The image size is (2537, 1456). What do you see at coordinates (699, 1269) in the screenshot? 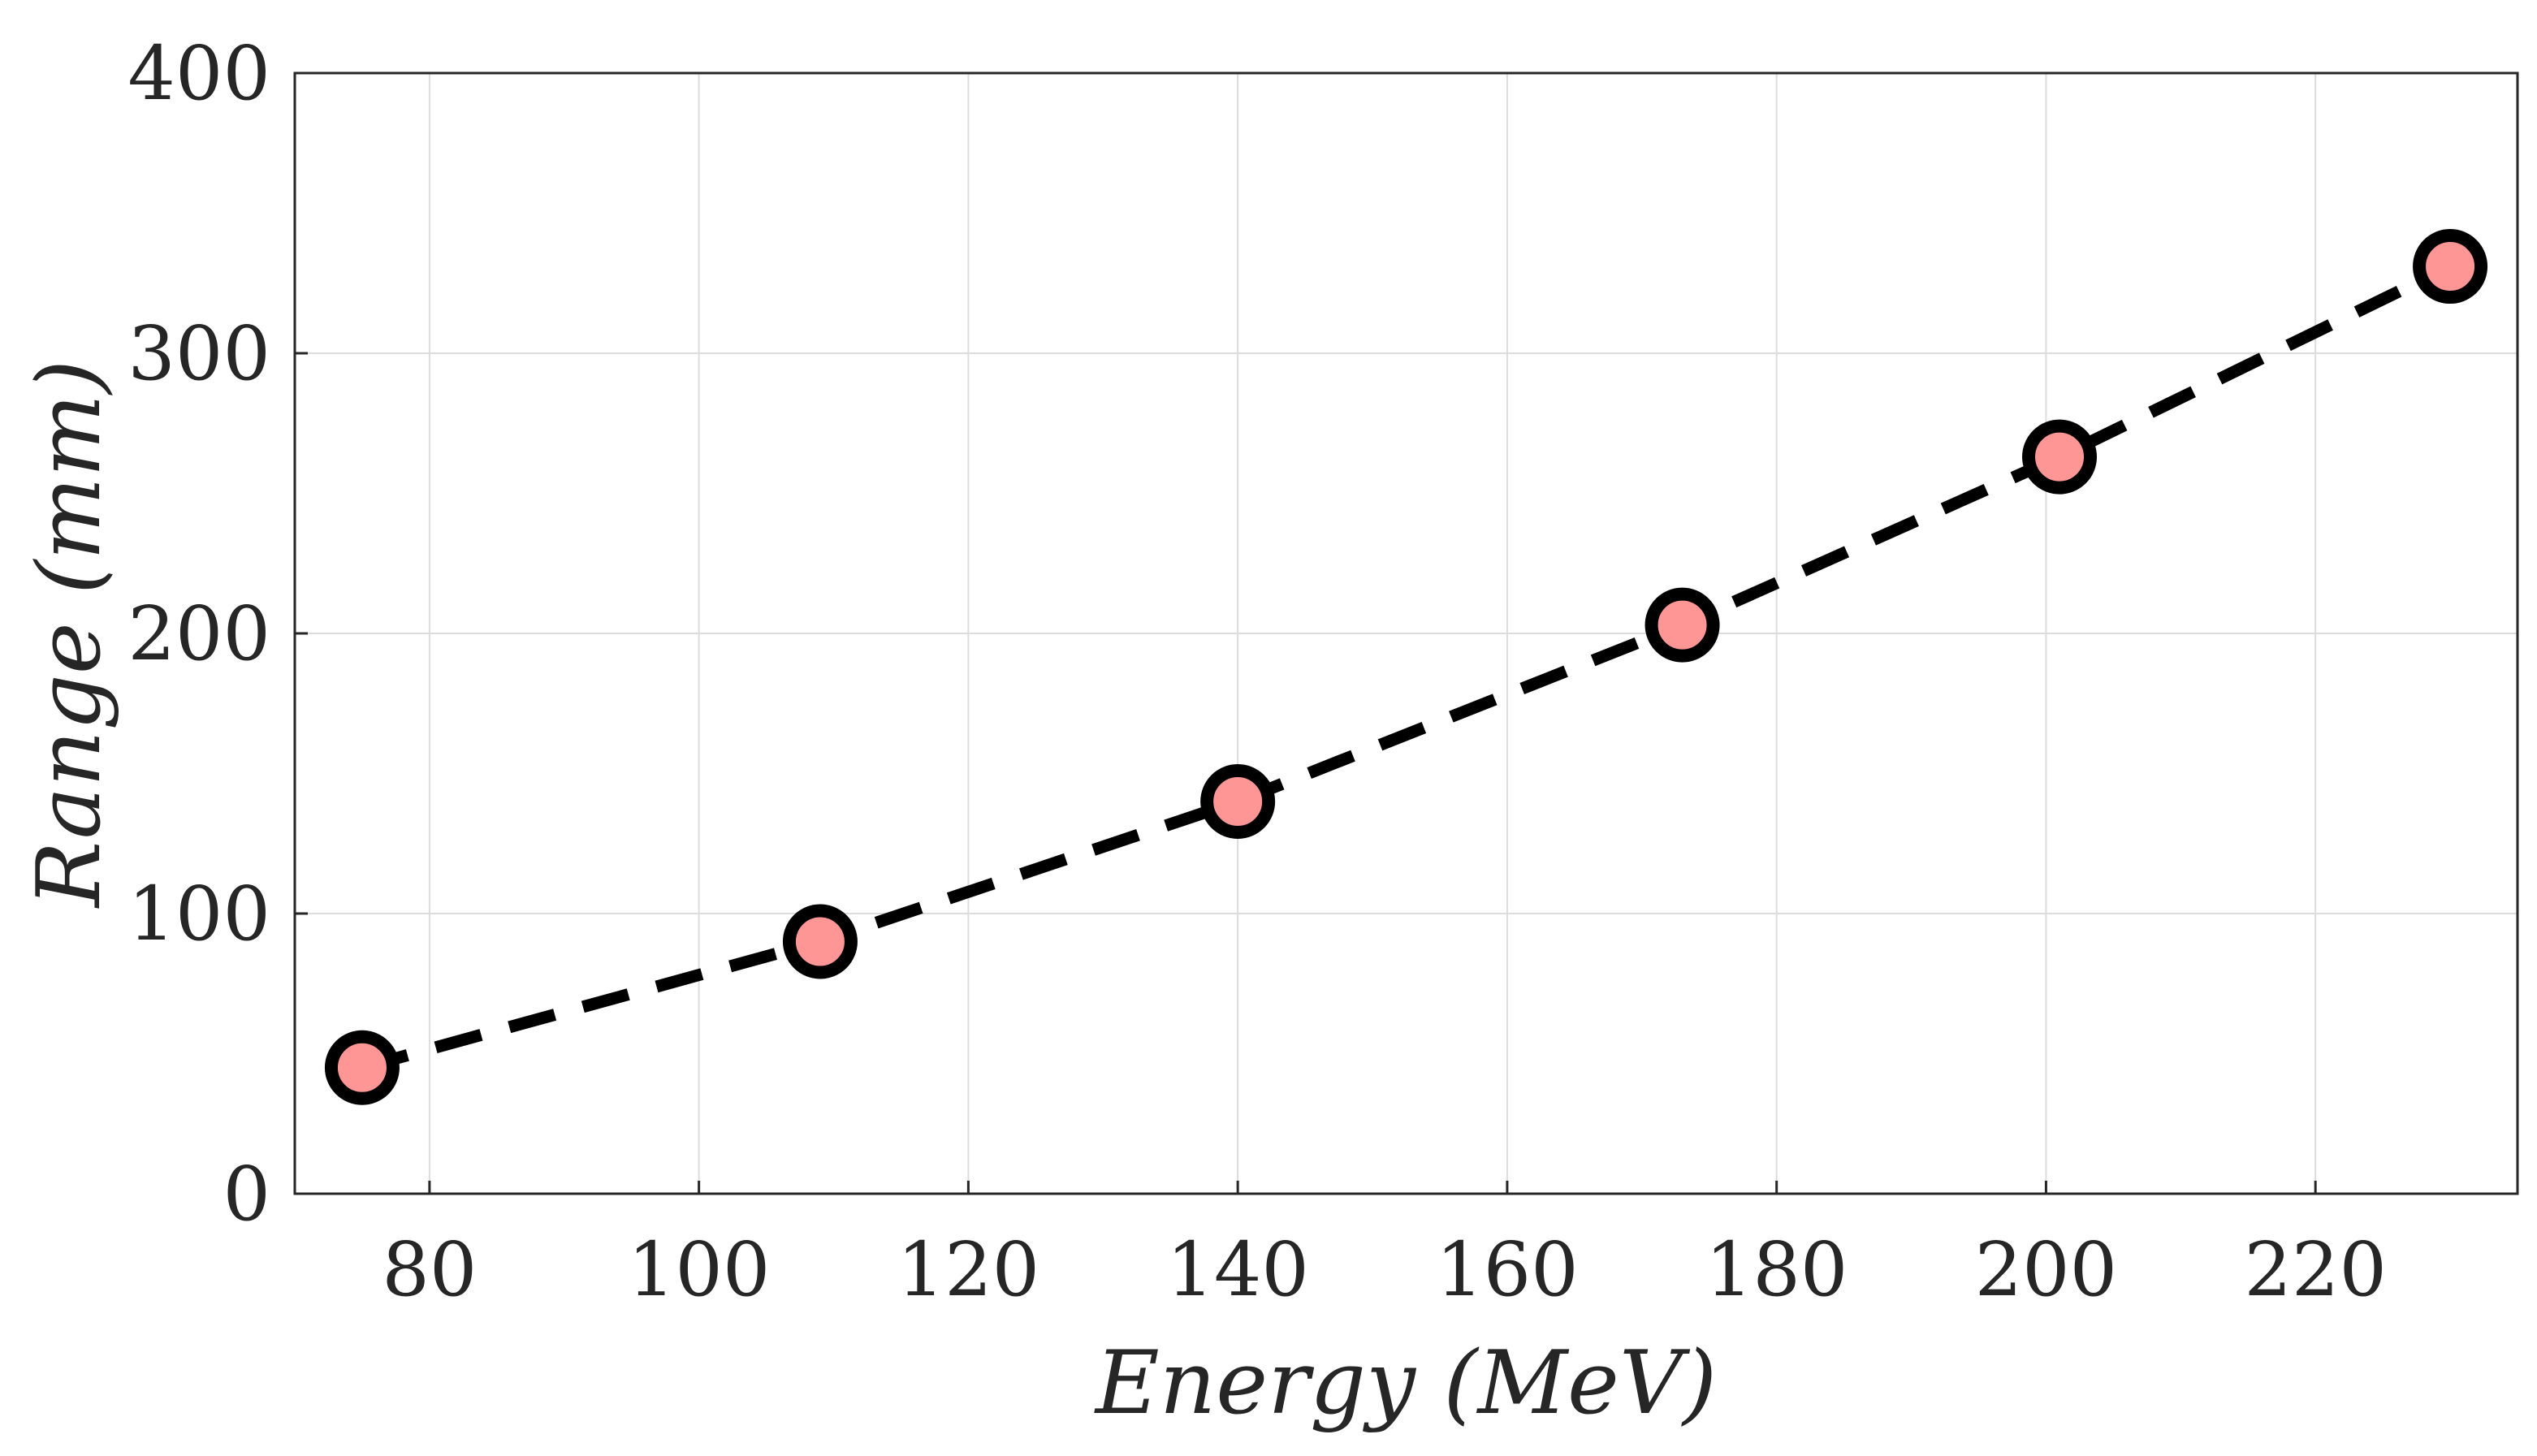
I see `x-tick-label: 100` at bounding box center [699, 1269].